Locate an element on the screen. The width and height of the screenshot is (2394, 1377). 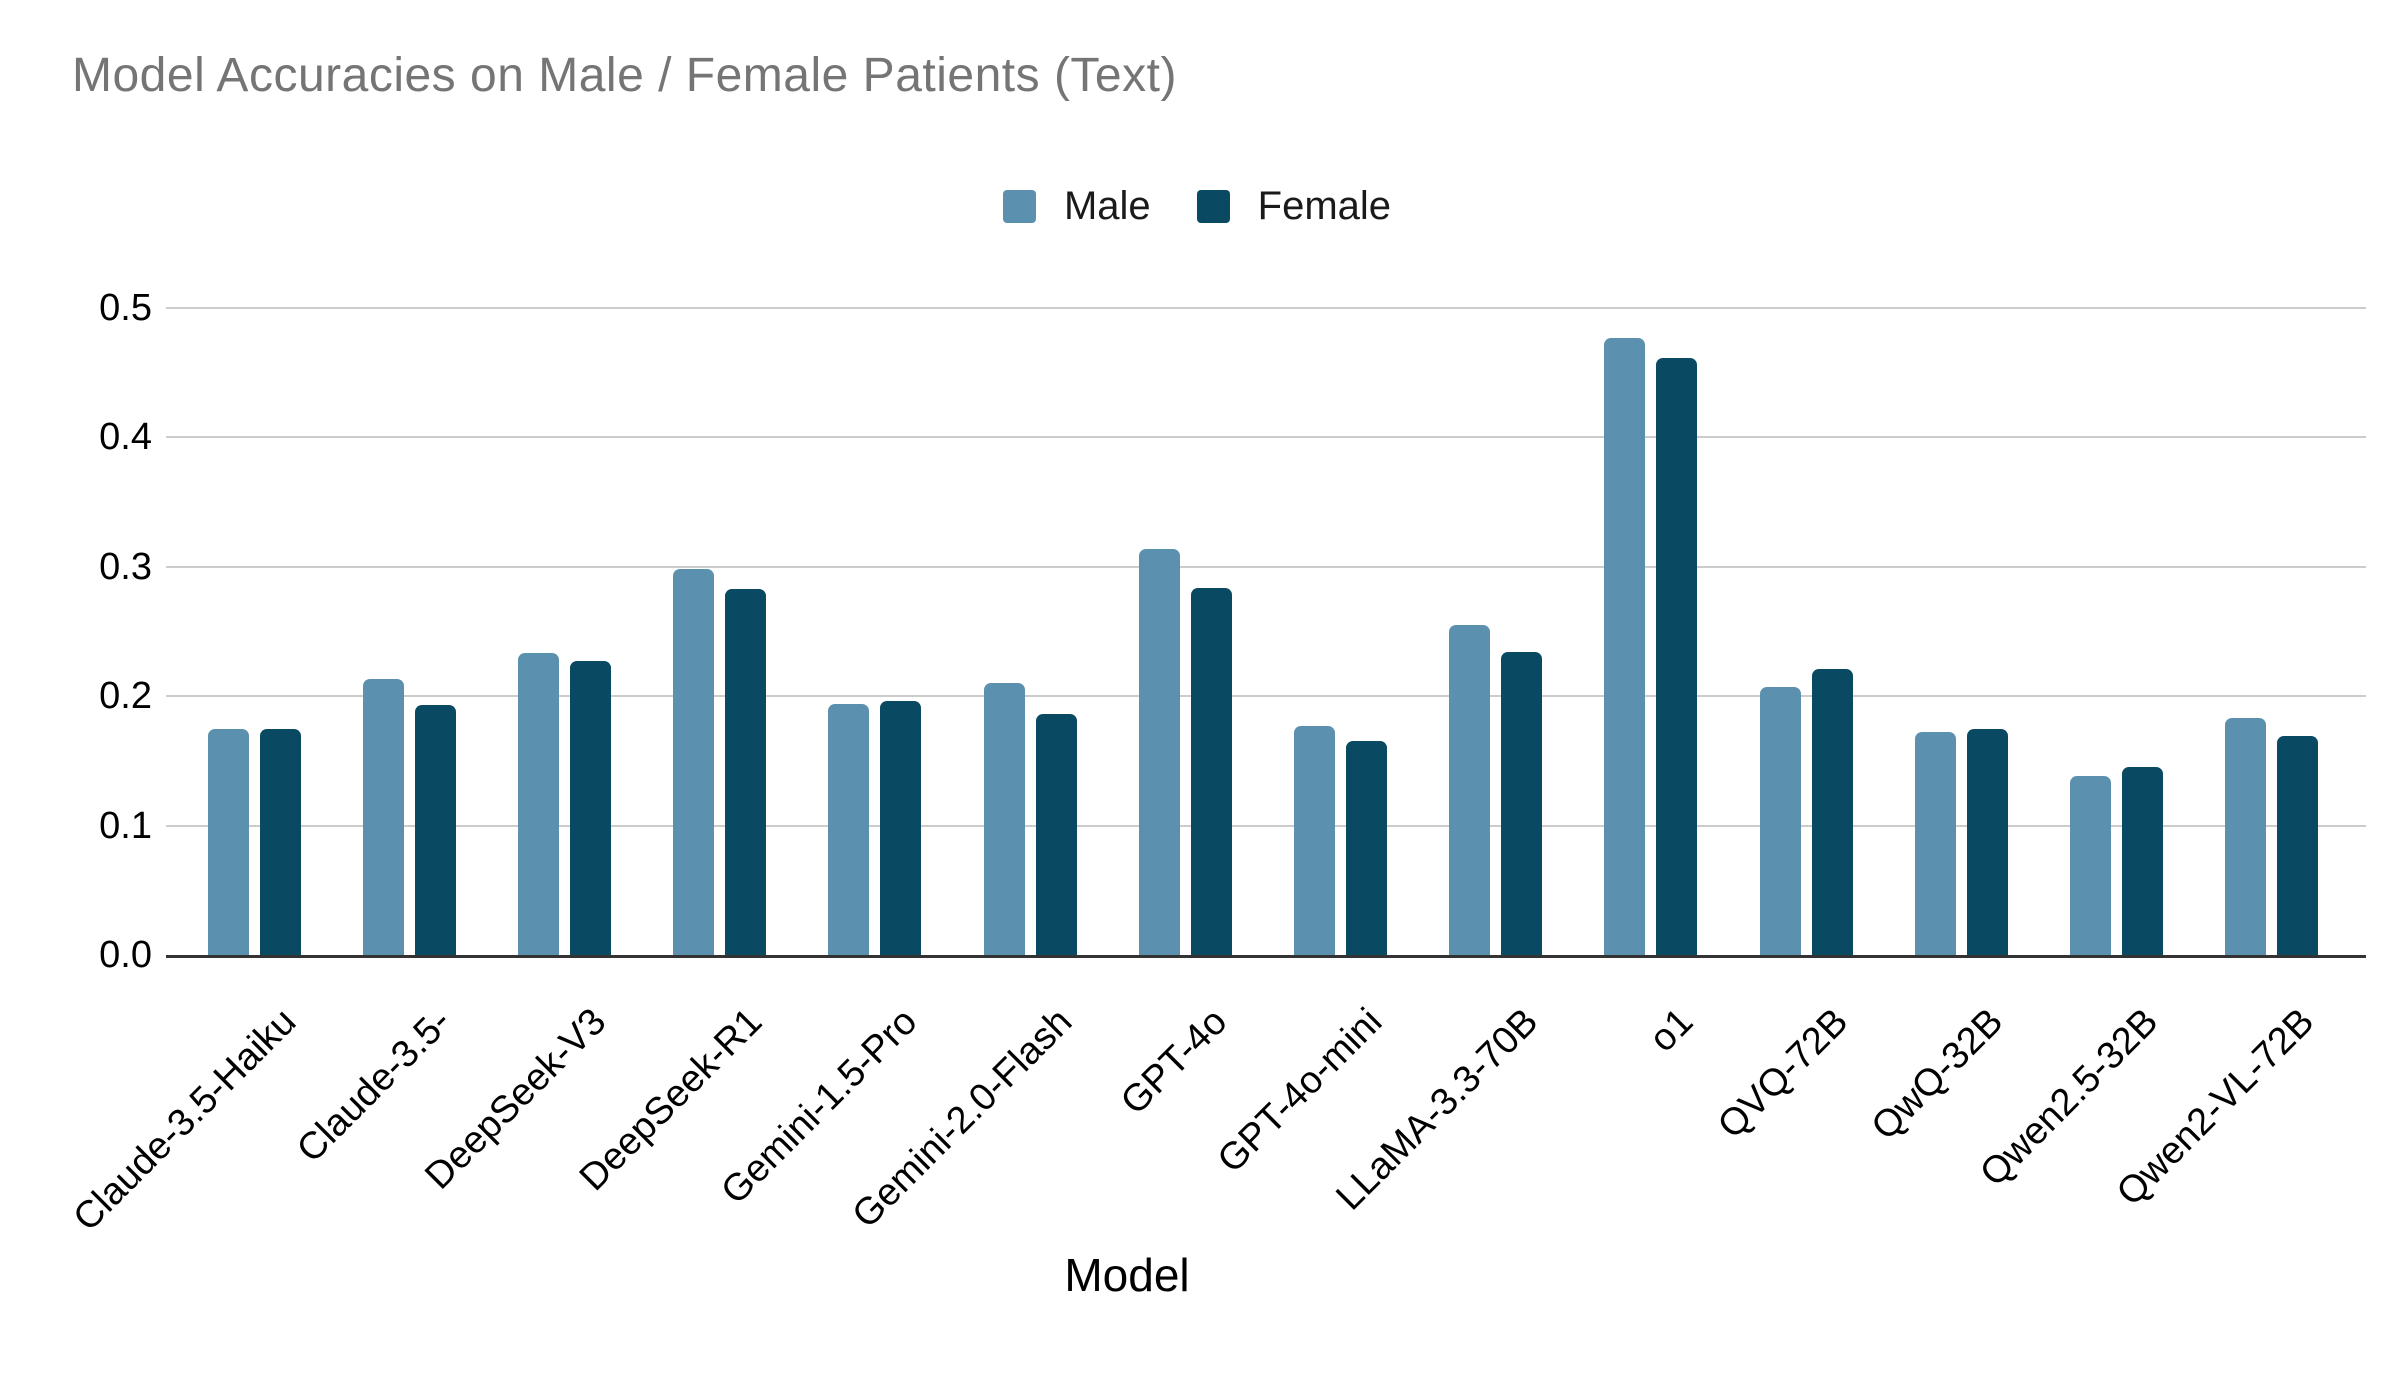
x-tick-label: DeepSeek-R1 is located at coordinates (670, 1100).